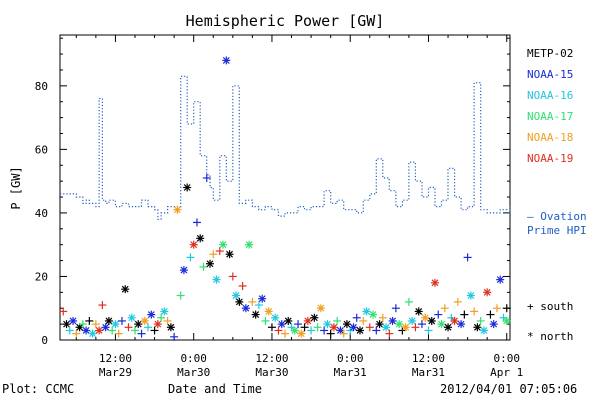  Describe the element at coordinates (506, 358) in the screenshot. I see `x-tick-label-time: 0:00` at that location.